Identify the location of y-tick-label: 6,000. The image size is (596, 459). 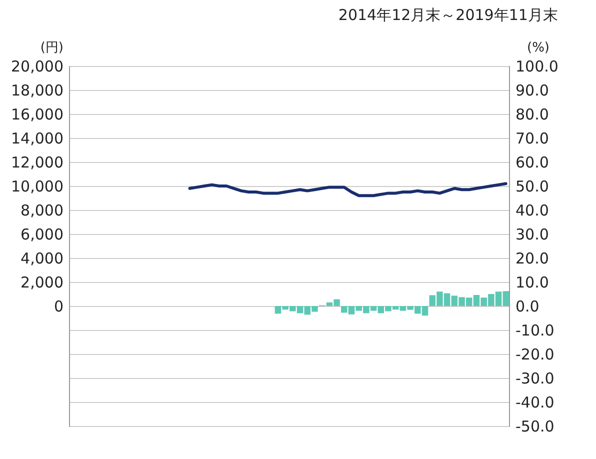
(42, 235).